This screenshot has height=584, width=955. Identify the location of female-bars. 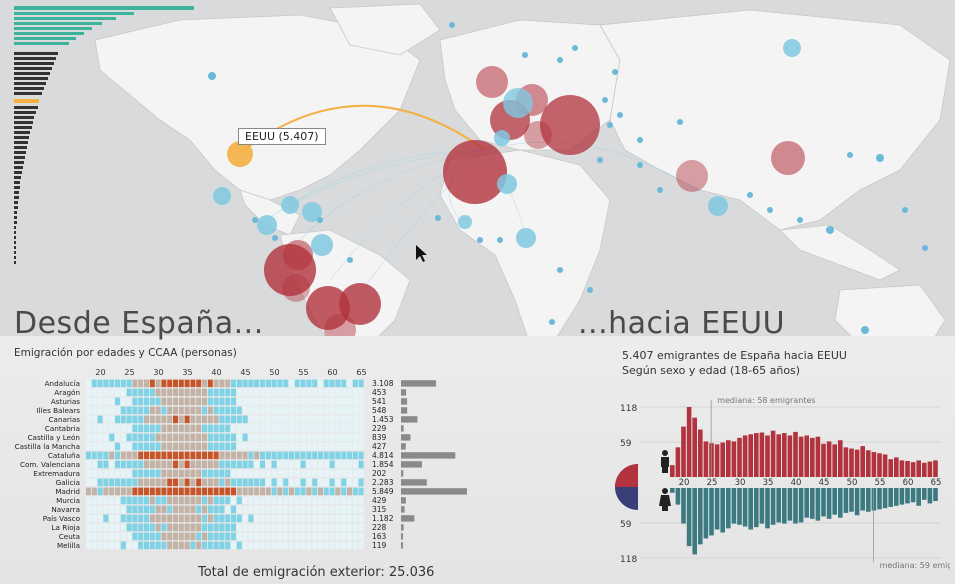
(804, 521).